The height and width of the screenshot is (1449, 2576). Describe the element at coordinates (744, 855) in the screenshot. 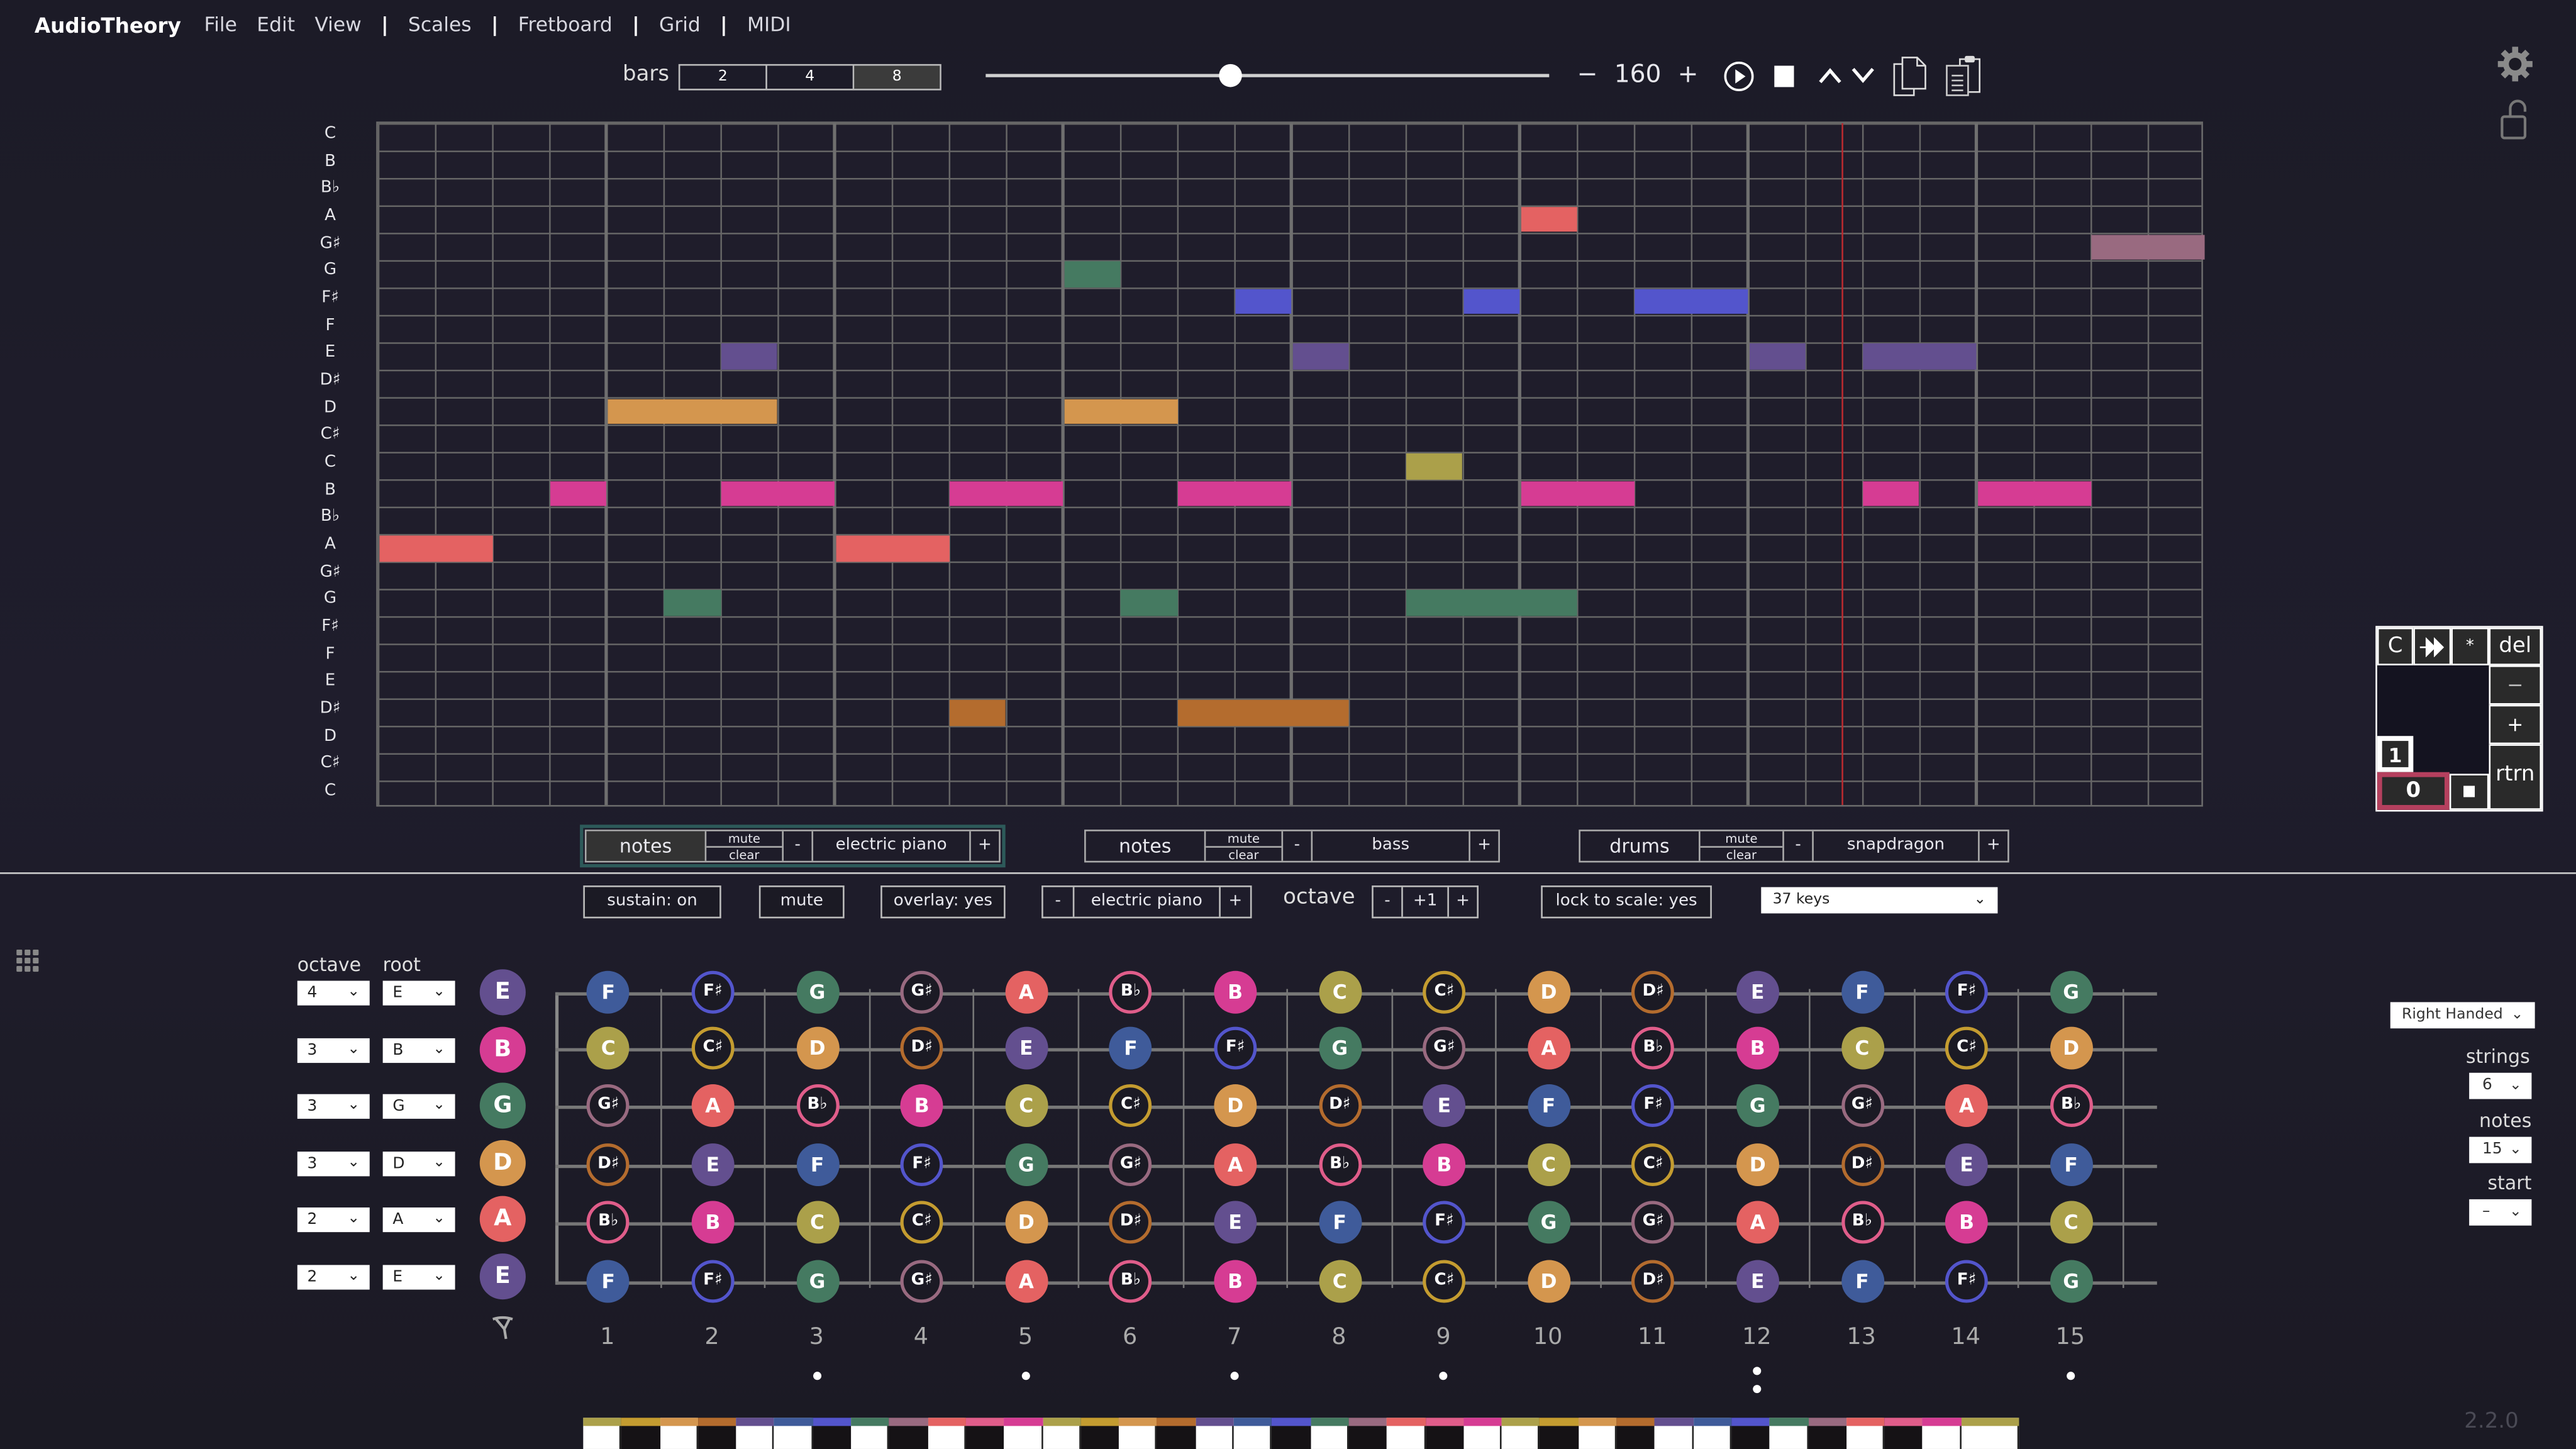

I see `track-clear-button: clear` at that location.